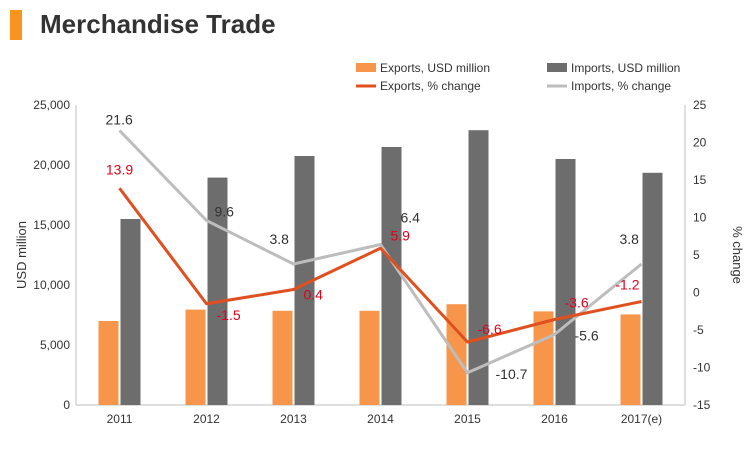 This screenshot has width=750, height=450. I want to click on x-tick-label: 2013, so click(293, 419).